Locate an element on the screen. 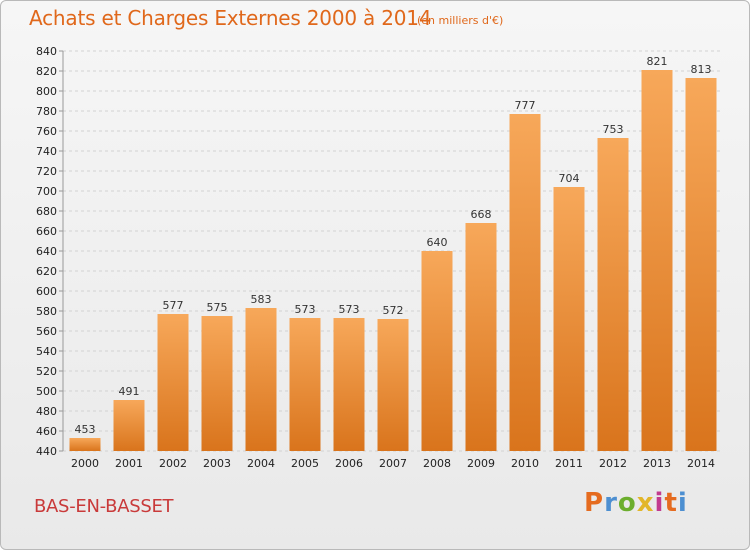  y-tick-label: 640 is located at coordinates (46, 251).